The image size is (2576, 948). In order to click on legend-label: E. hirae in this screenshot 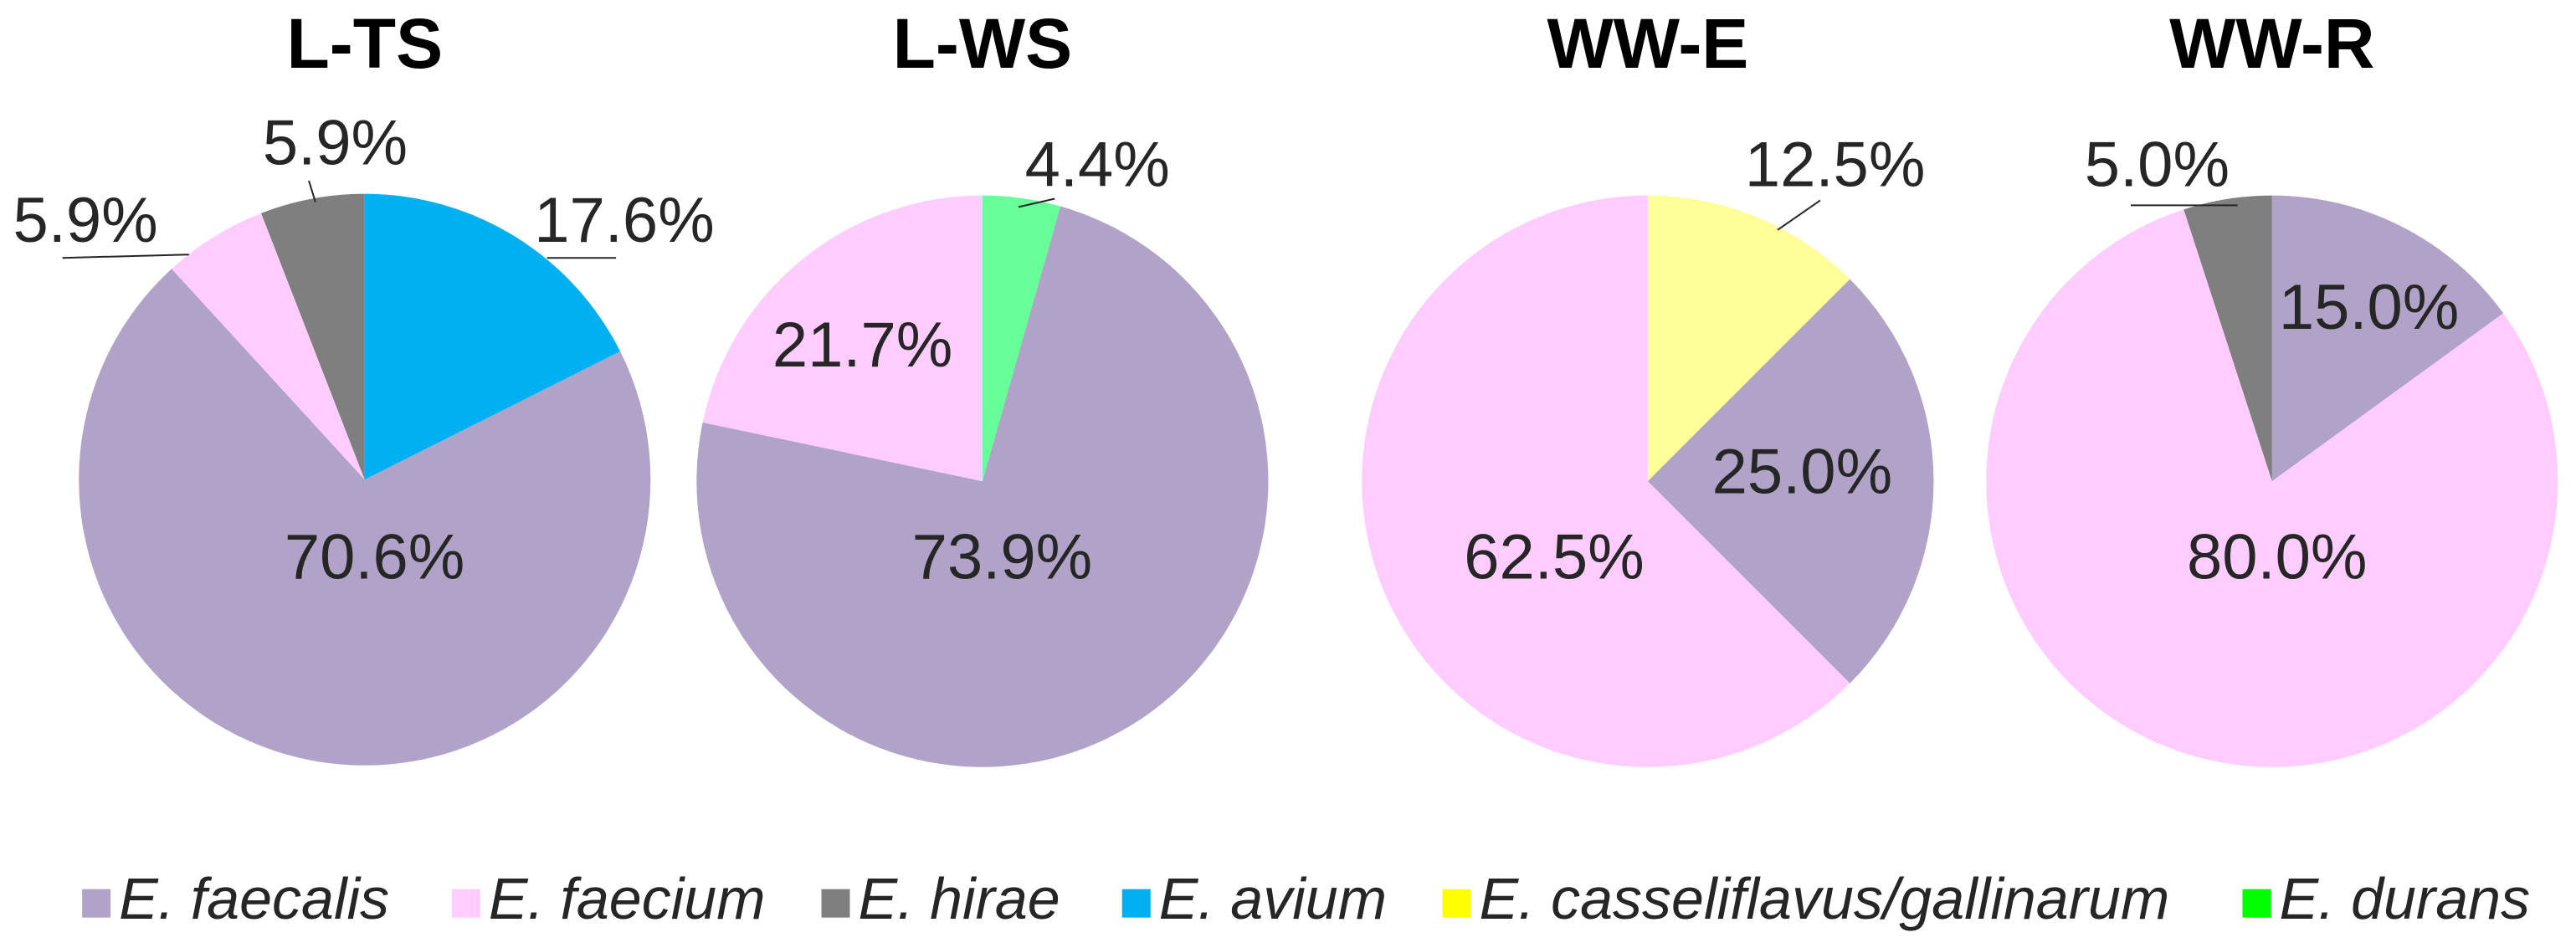, I will do `click(959, 899)`.